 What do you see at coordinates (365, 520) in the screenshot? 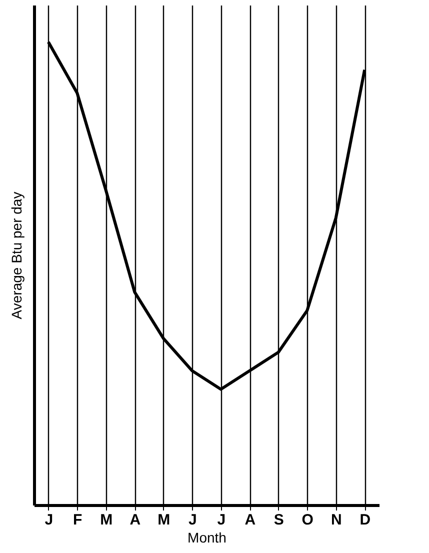
I see `x-tick-label: D` at bounding box center [365, 520].